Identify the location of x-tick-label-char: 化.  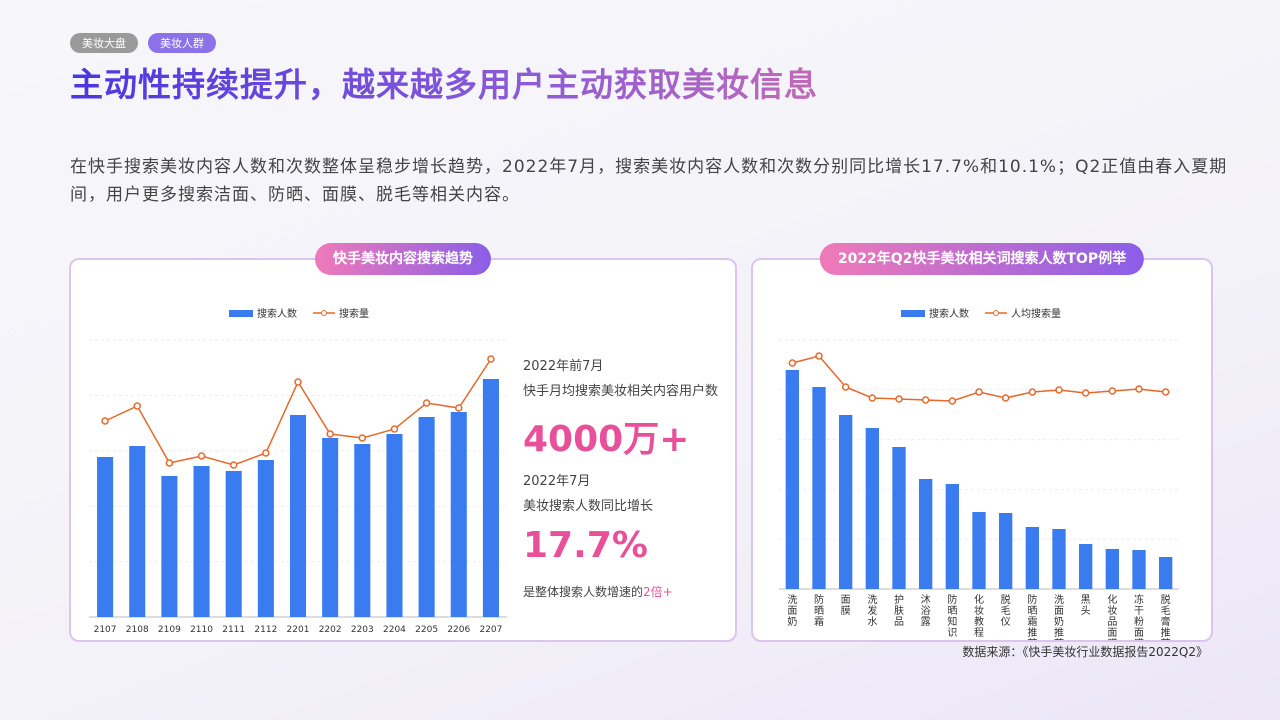
(1112, 599).